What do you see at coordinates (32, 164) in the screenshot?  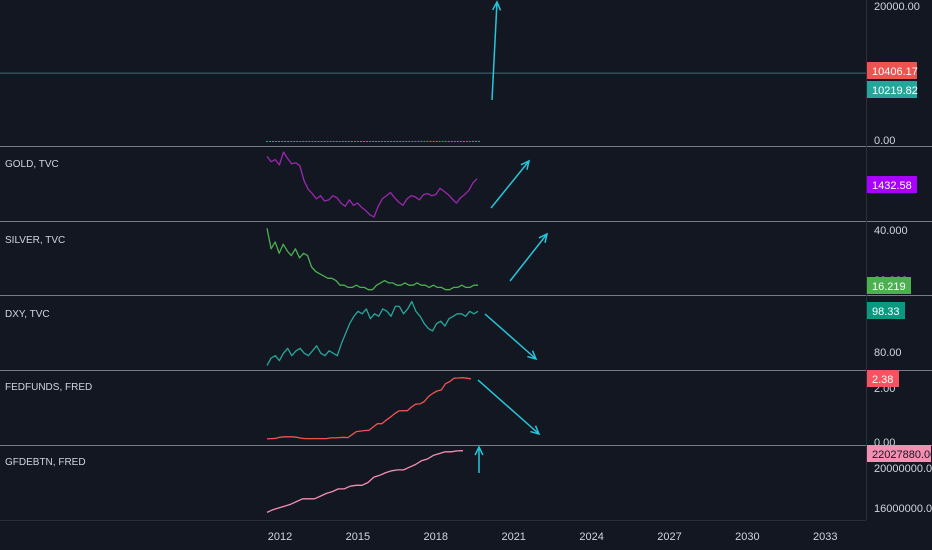 I see `pane-title-gold: GOLD, TVC` at bounding box center [32, 164].